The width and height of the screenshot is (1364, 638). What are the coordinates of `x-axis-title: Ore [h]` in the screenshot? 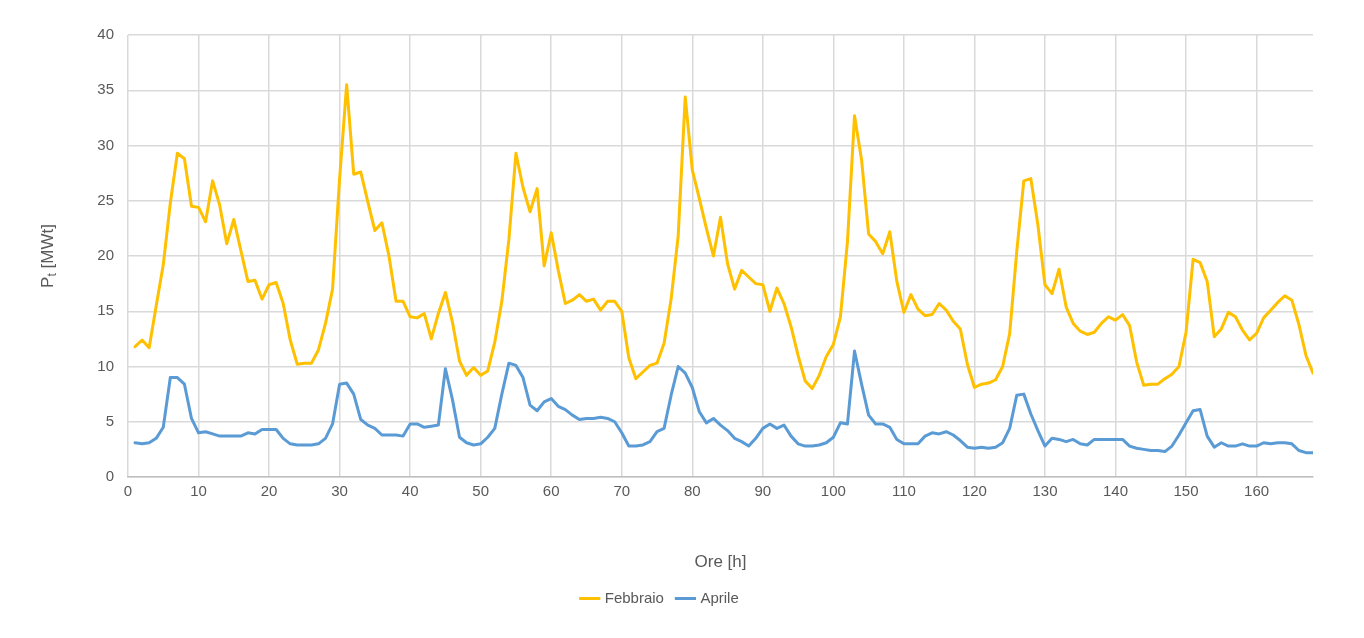 It's located at (720, 562).